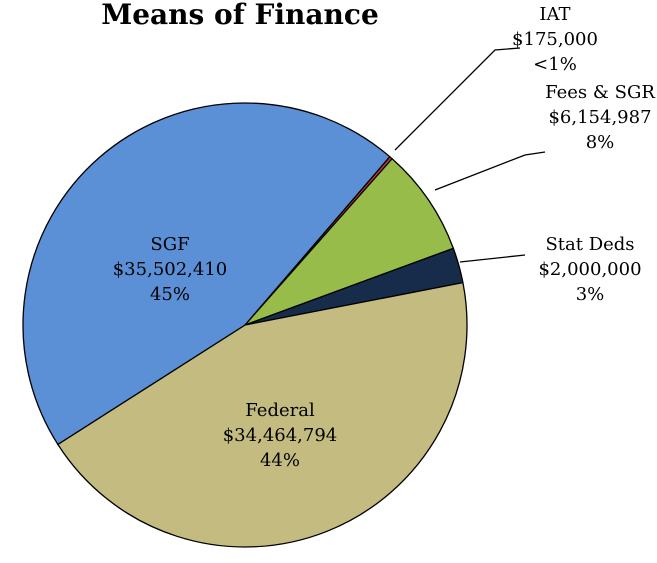  Describe the element at coordinates (555, 64) in the screenshot. I see `slice-label-percent: <1%` at that location.